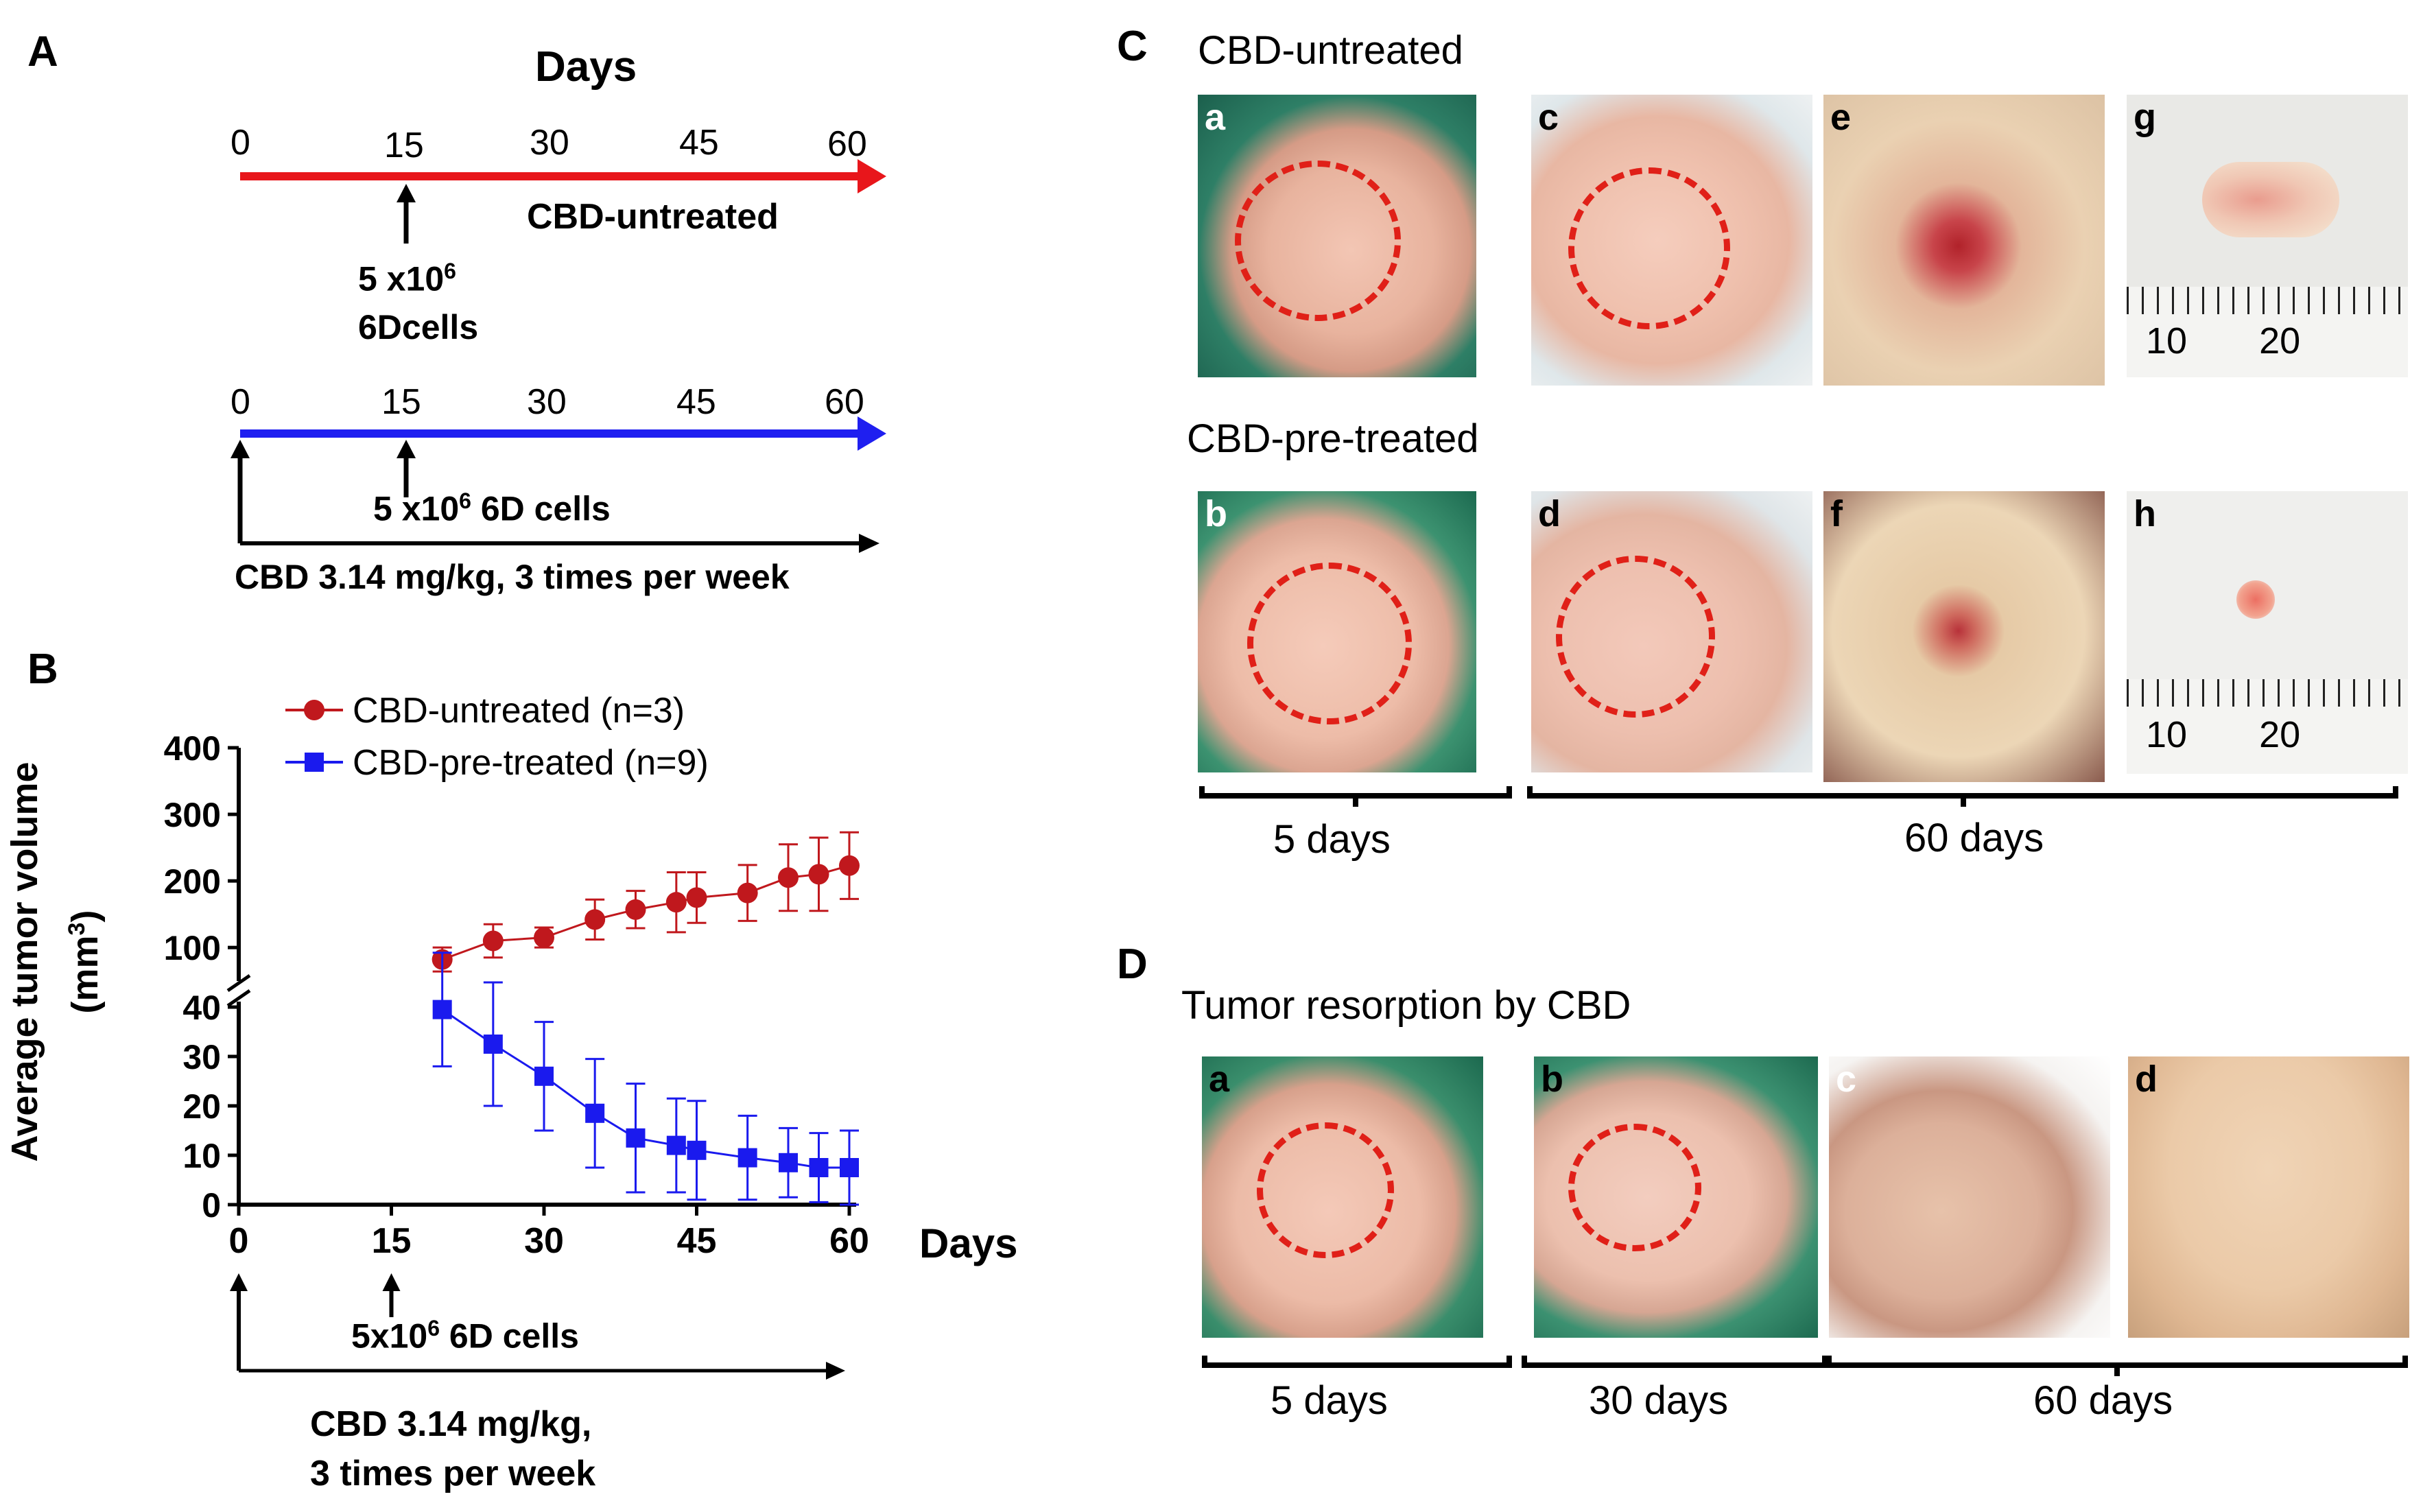  Describe the element at coordinates (201, 1107) in the screenshot. I see `y-tick-label-20: 20` at that location.